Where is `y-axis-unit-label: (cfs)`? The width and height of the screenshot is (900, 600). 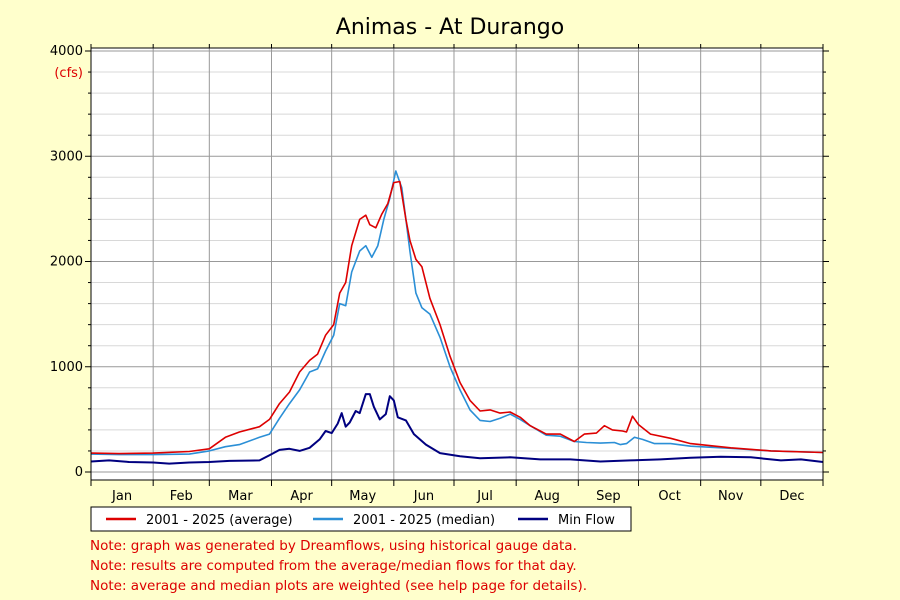 y-axis-unit-label: (cfs) is located at coordinates (68, 73).